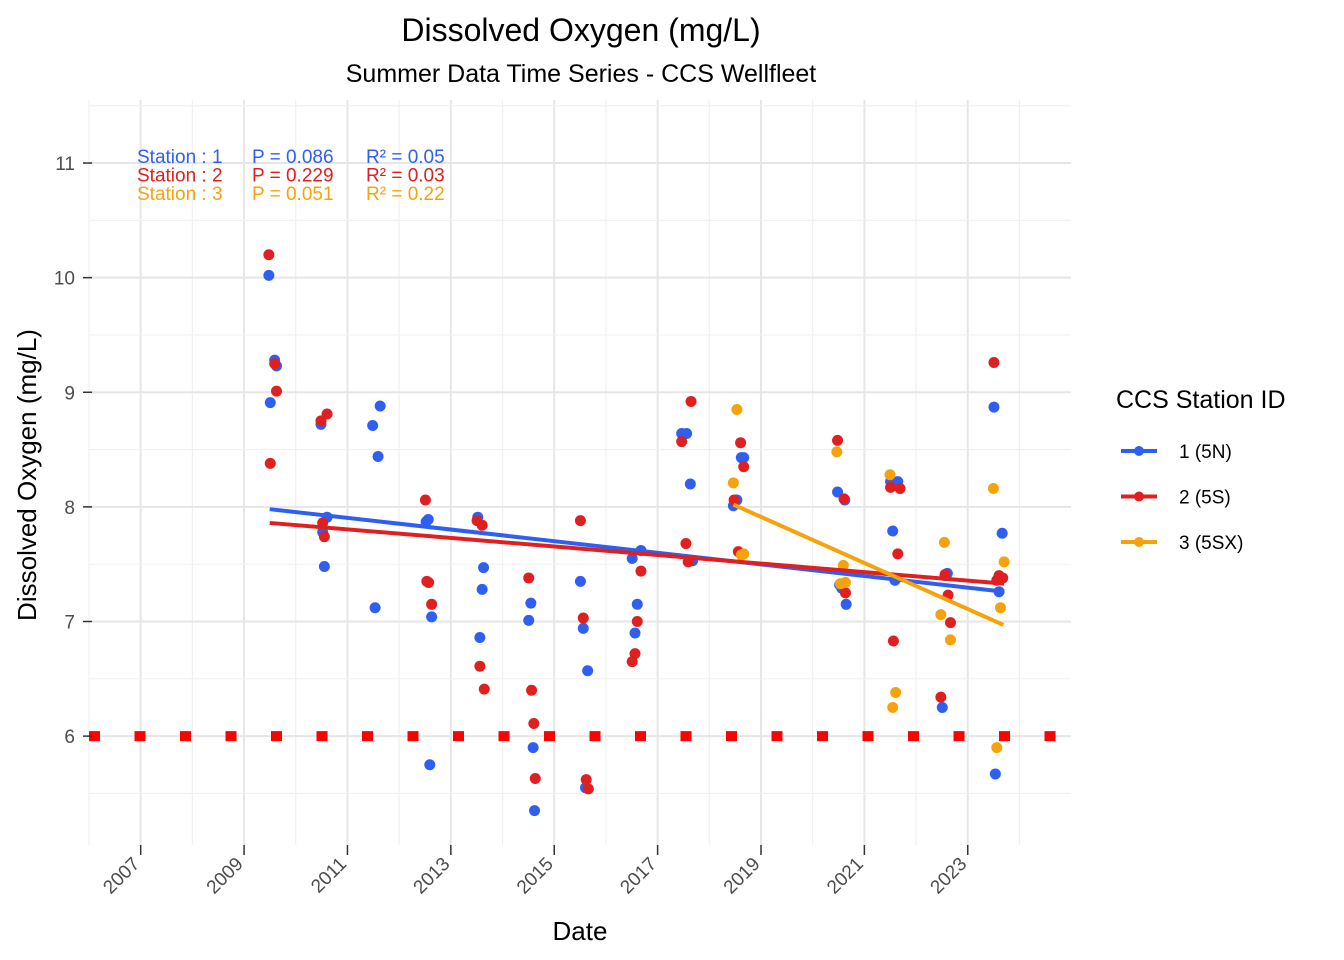  Describe the element at coordinates (580, 30) in the screenshot. I see `chart-title: Dissolved Oxygen (mg/L)` at that location.